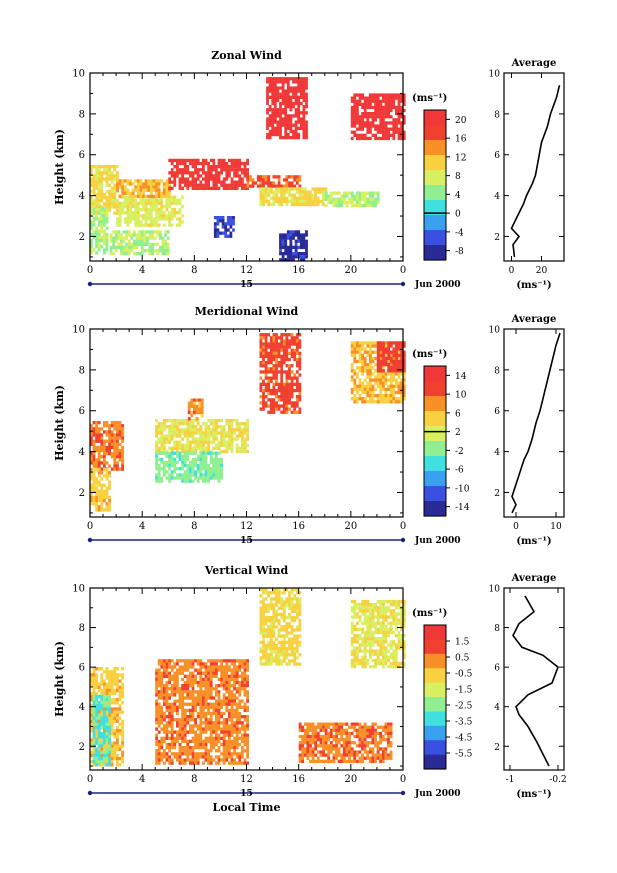 The width and height of the screenshot is (617, 873). I want to click on colorbar-tick-label: -14, so click(462, 508).